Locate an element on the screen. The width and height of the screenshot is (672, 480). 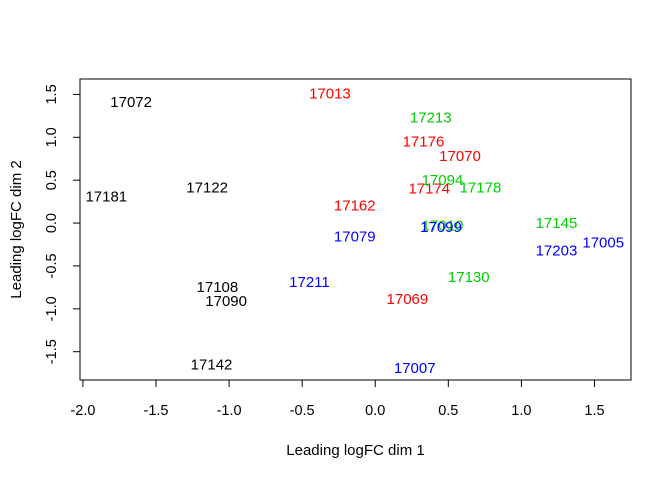
x-tick-label: 1.0 is located at coordinates (521, 411).